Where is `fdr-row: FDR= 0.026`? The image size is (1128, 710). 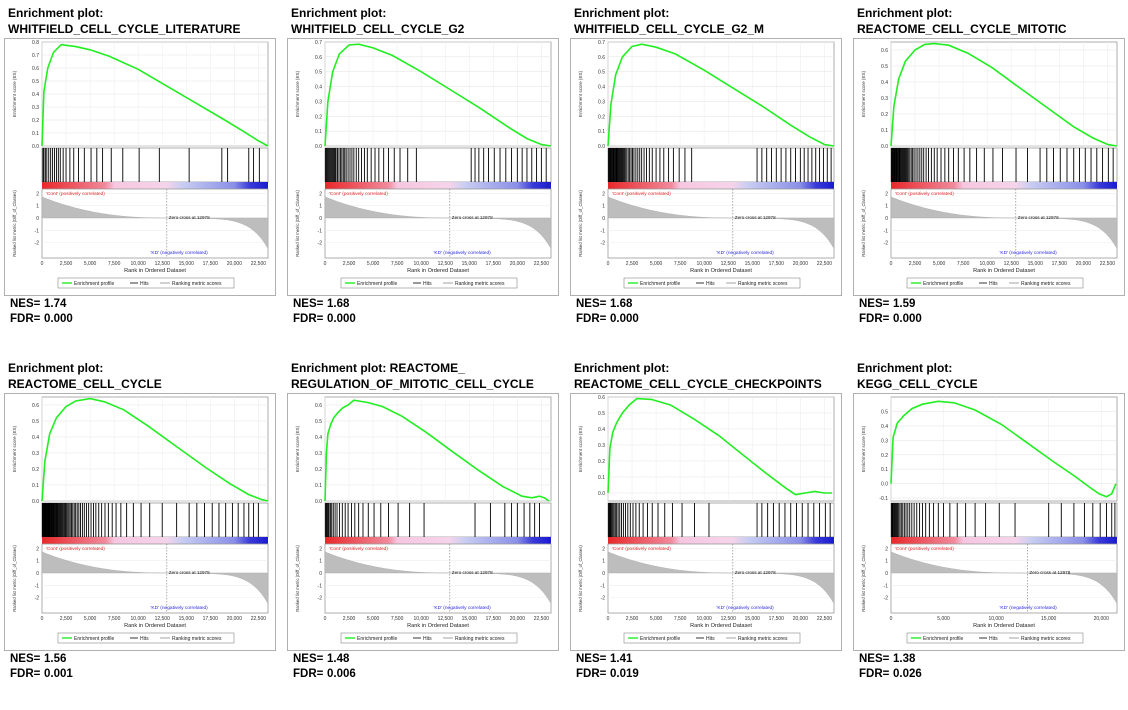 fdr-row: FDR= 0.026 is located at coordinates (890, 674).